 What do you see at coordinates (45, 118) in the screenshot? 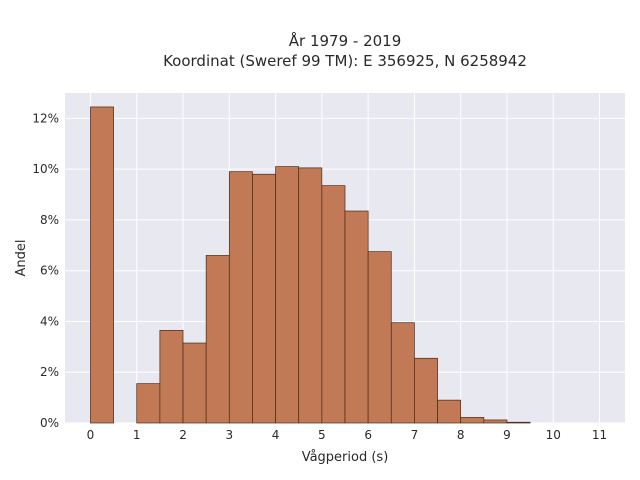
I see `y-tick-label: 12%` at bounding box center [45, 118].